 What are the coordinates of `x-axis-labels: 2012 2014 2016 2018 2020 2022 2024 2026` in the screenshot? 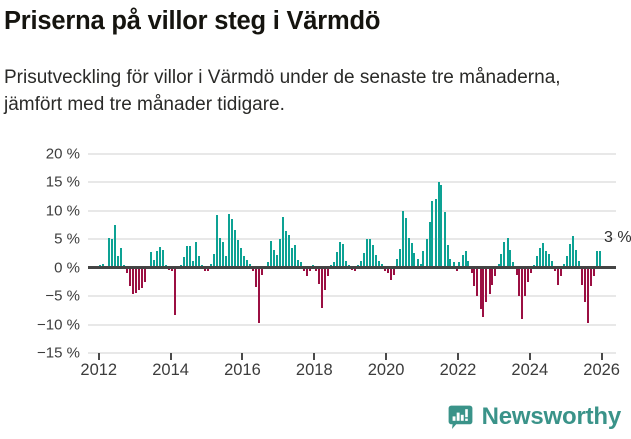 It's located at (350, 374).